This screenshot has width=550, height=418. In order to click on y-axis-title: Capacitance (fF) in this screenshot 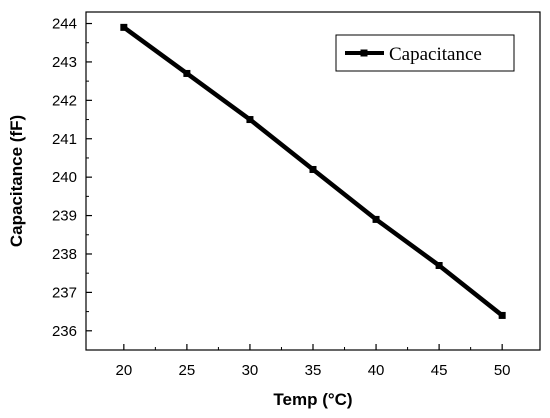, I will do `click(16, 181)`.